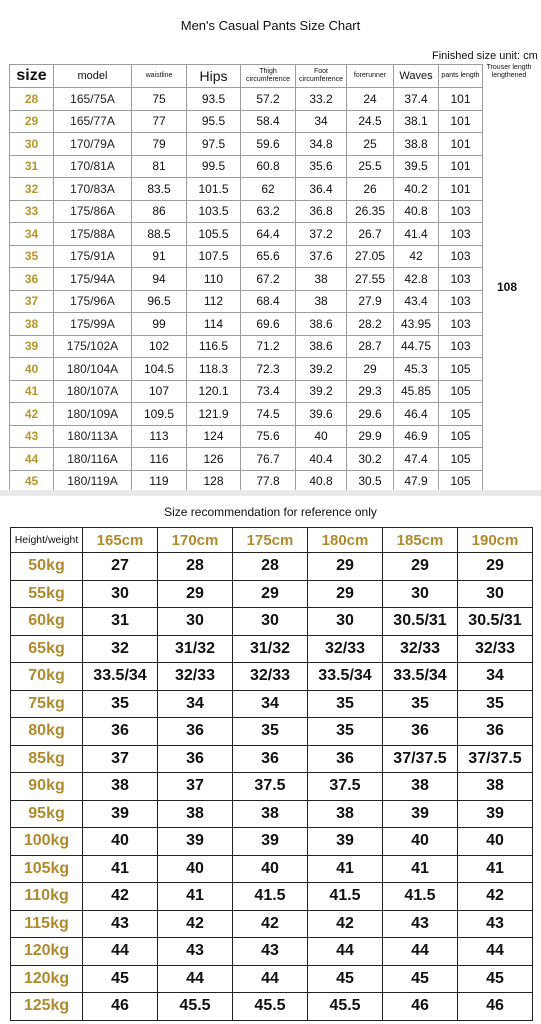 This screenshot has width=541, height=1024. I want to click on measure-cell: 97.5, so click(213, 144).